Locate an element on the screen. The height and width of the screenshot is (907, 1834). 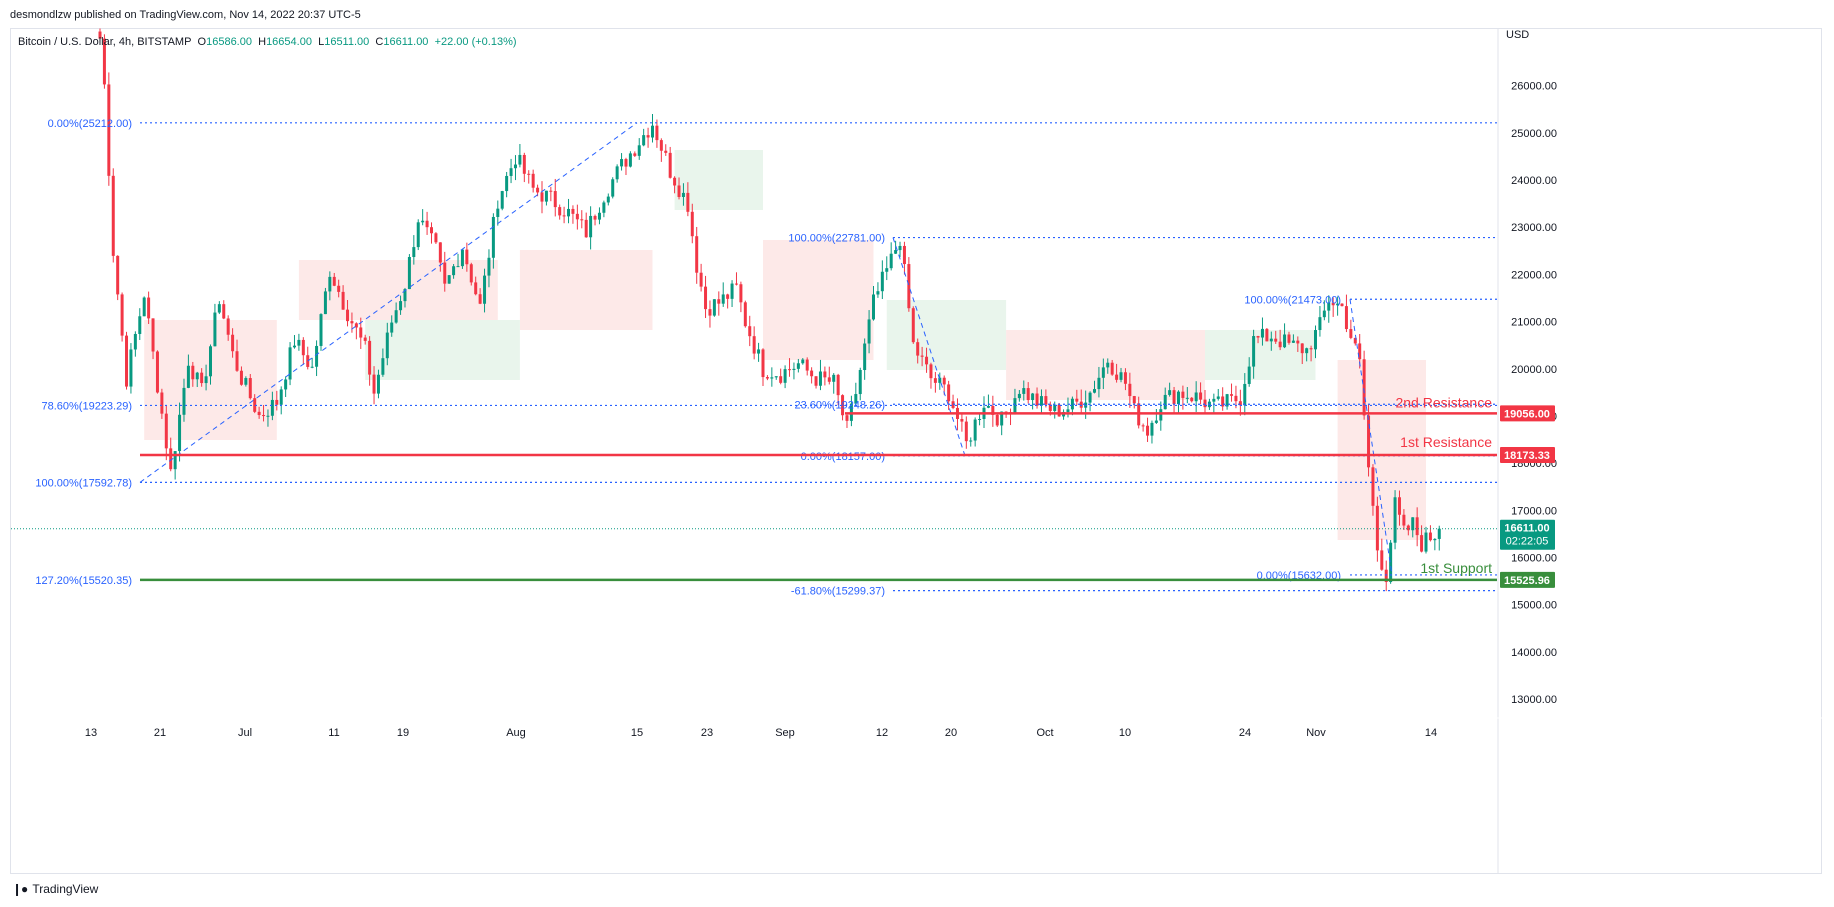
time-tick-label: 14 is located at coordinates (1431, 733).